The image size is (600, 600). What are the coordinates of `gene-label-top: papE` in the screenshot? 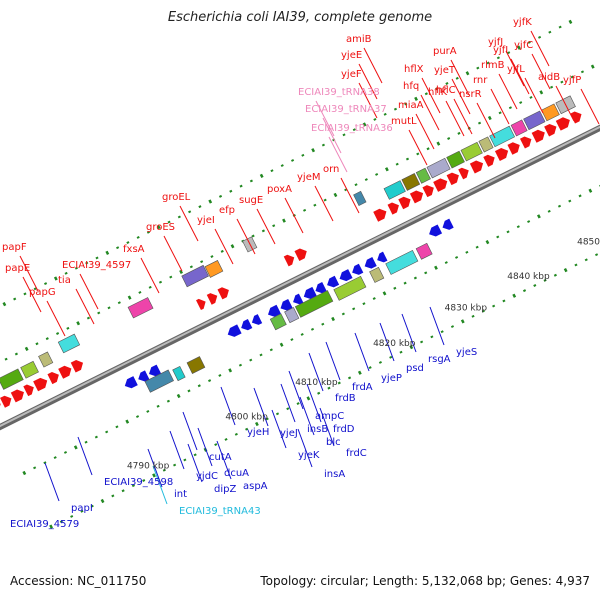 It's located at (17, 268).